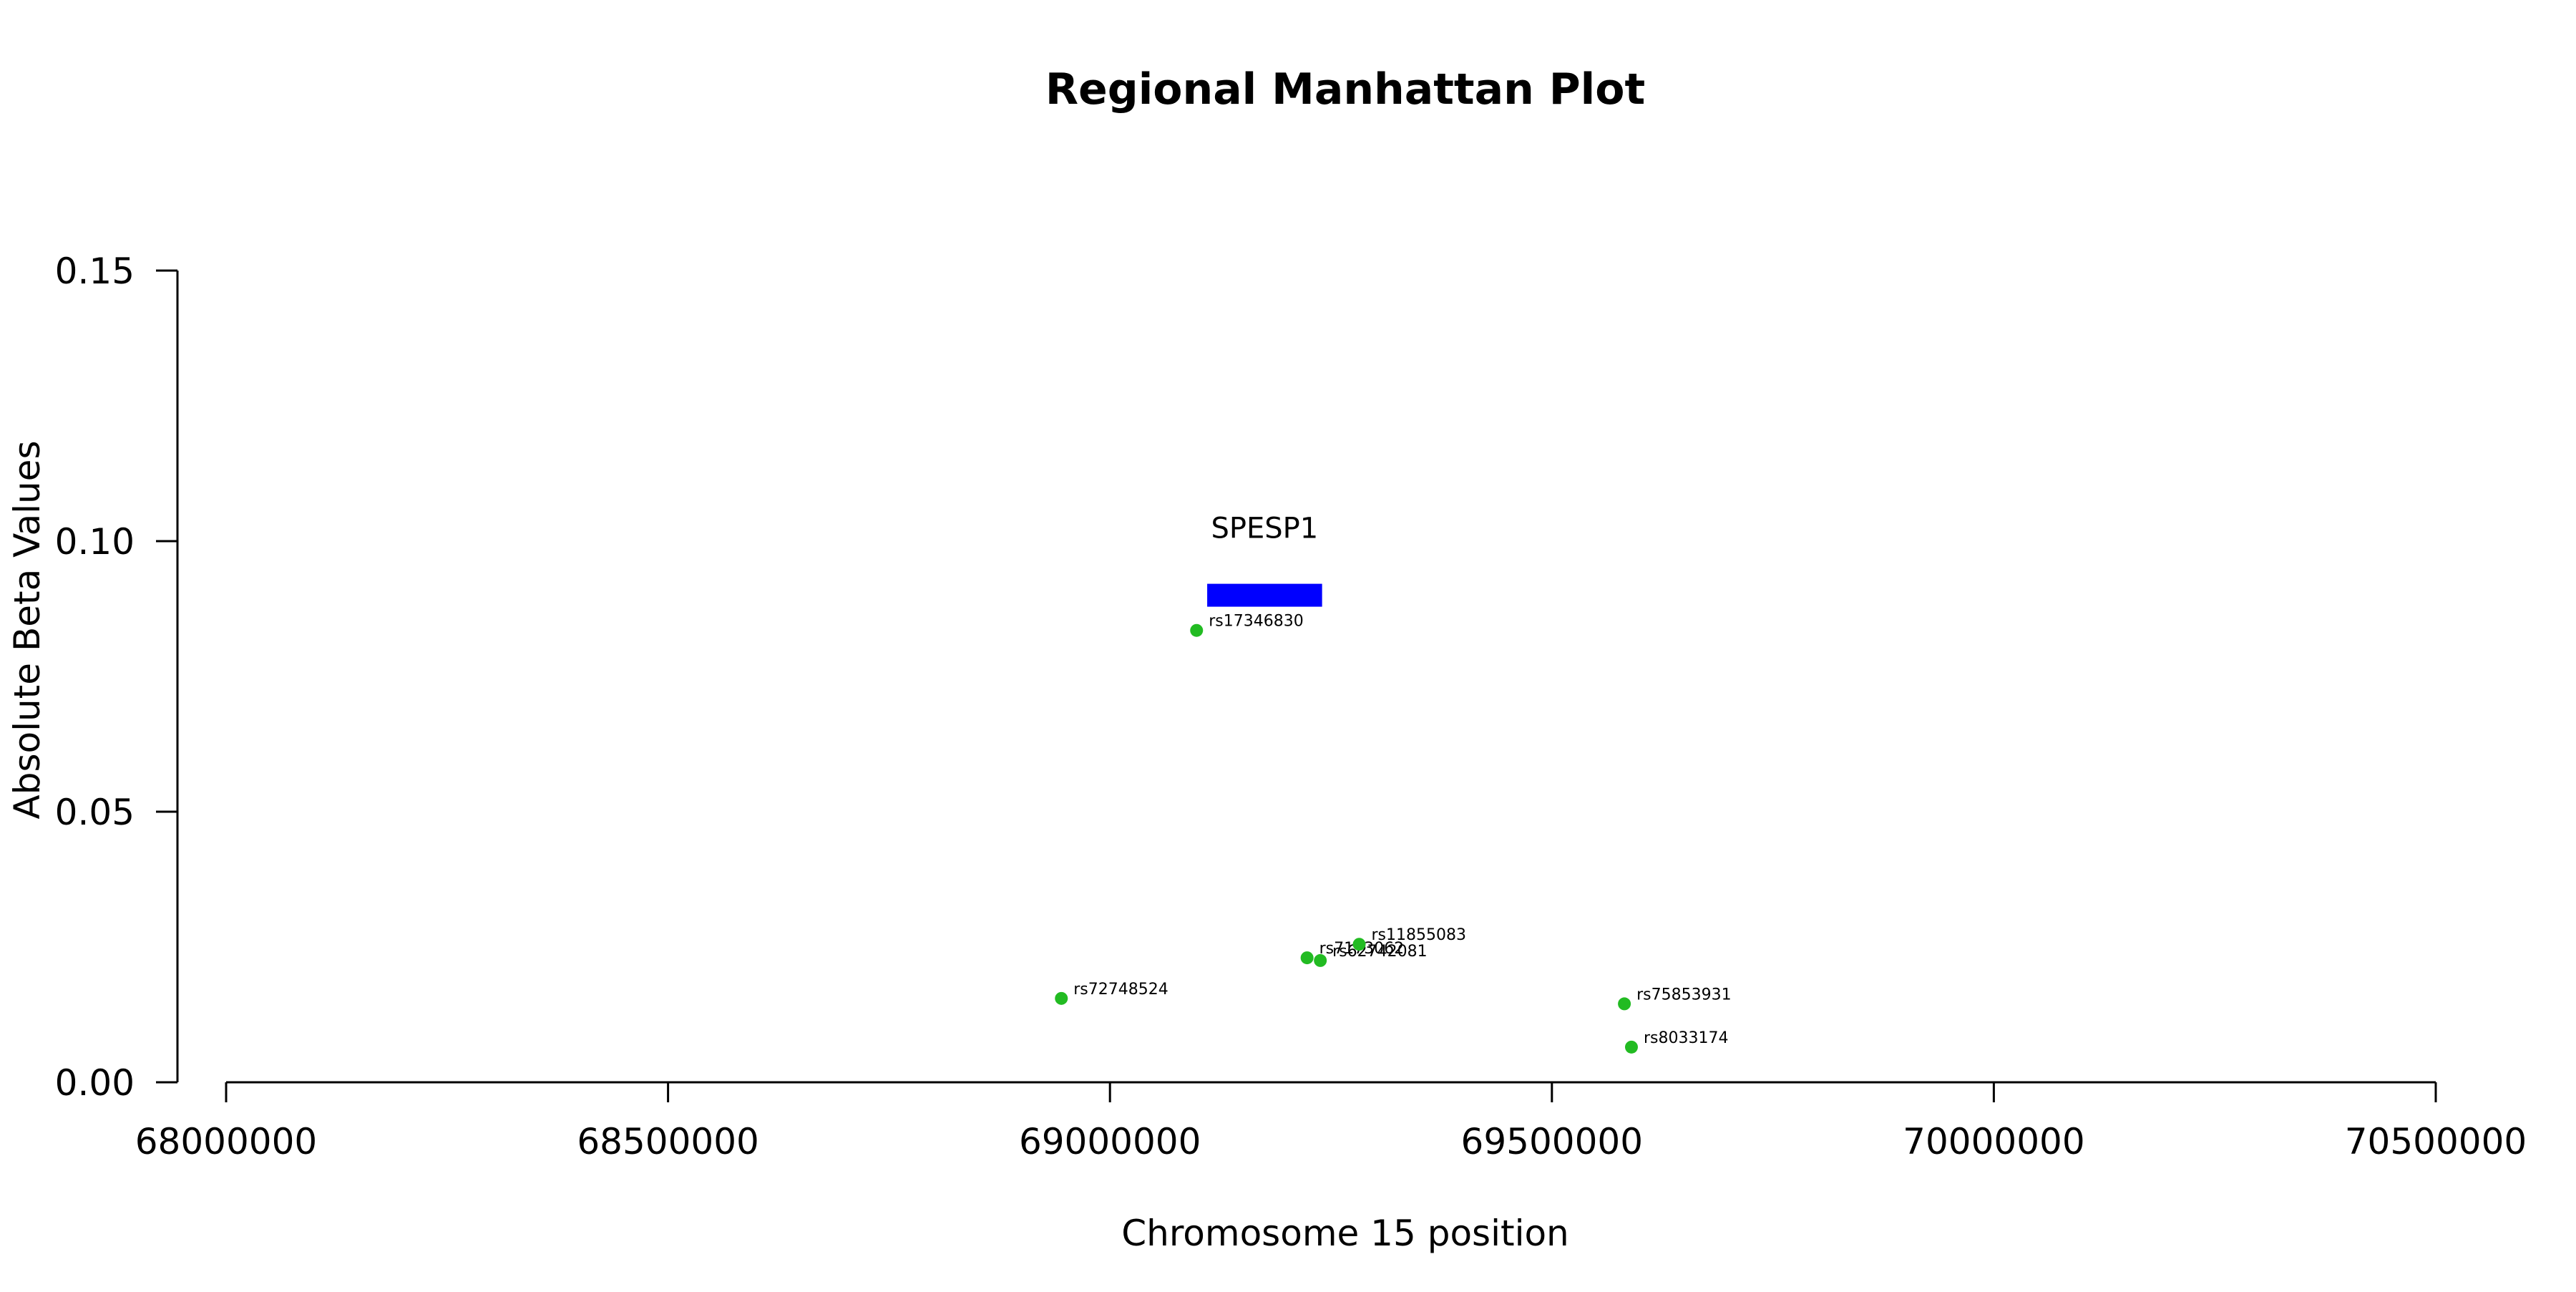 This screenshot has width=2576, height=1292. What do you see at coordinates (95, 271) in the screenshot?
I see `y-tick-label: 0.15` at bounding box center [95, 271].